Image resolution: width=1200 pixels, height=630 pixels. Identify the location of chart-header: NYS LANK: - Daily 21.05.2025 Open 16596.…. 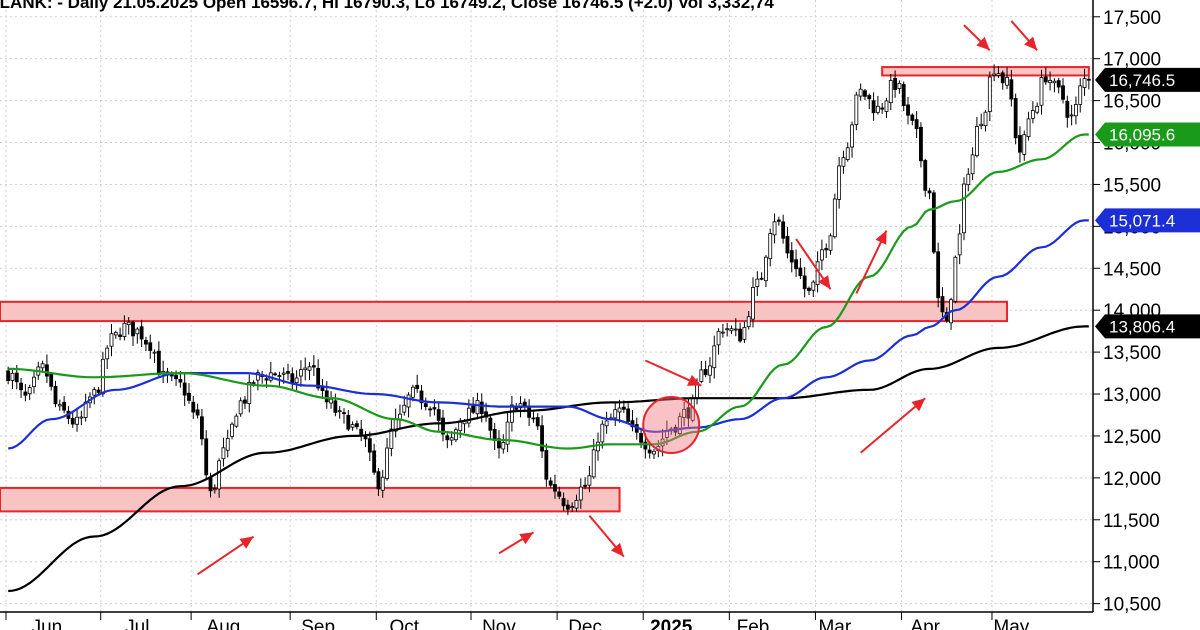
(387, 6).